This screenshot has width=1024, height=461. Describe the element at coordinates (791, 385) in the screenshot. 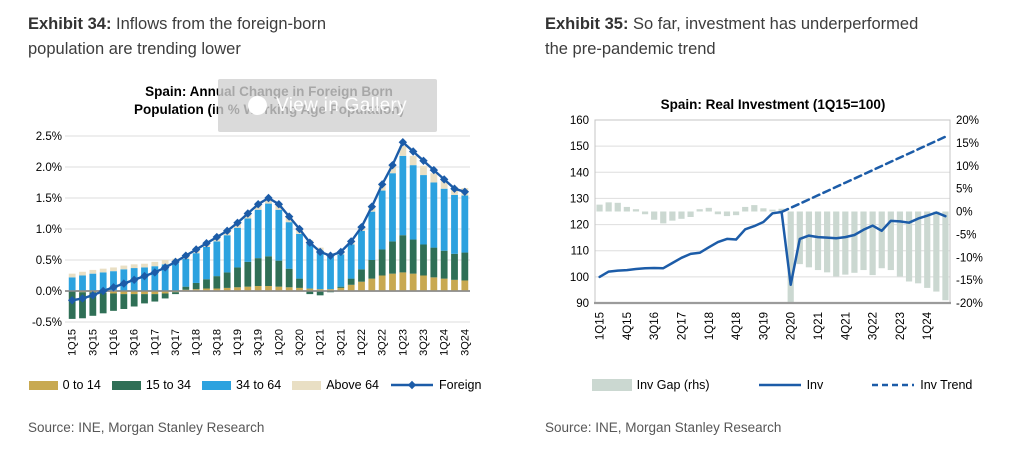

I see `legend-item-inv: Inv` at that location.